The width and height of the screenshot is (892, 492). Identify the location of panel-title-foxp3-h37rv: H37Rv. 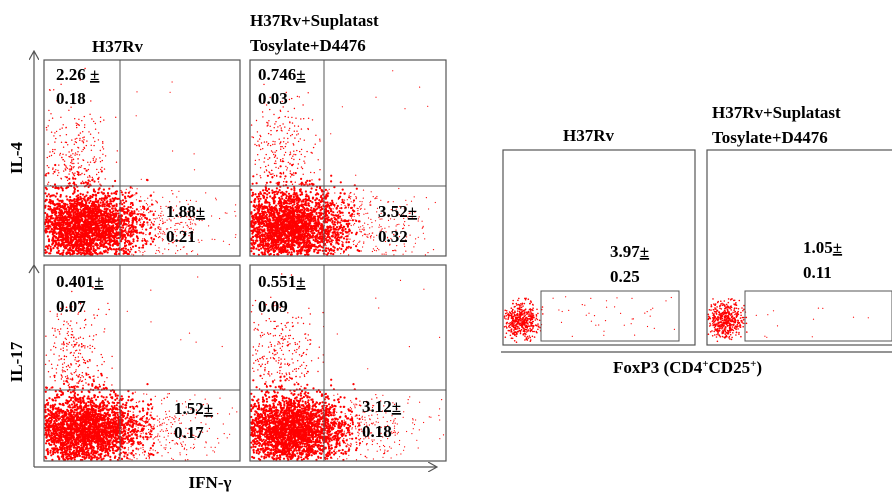
(589, 135).